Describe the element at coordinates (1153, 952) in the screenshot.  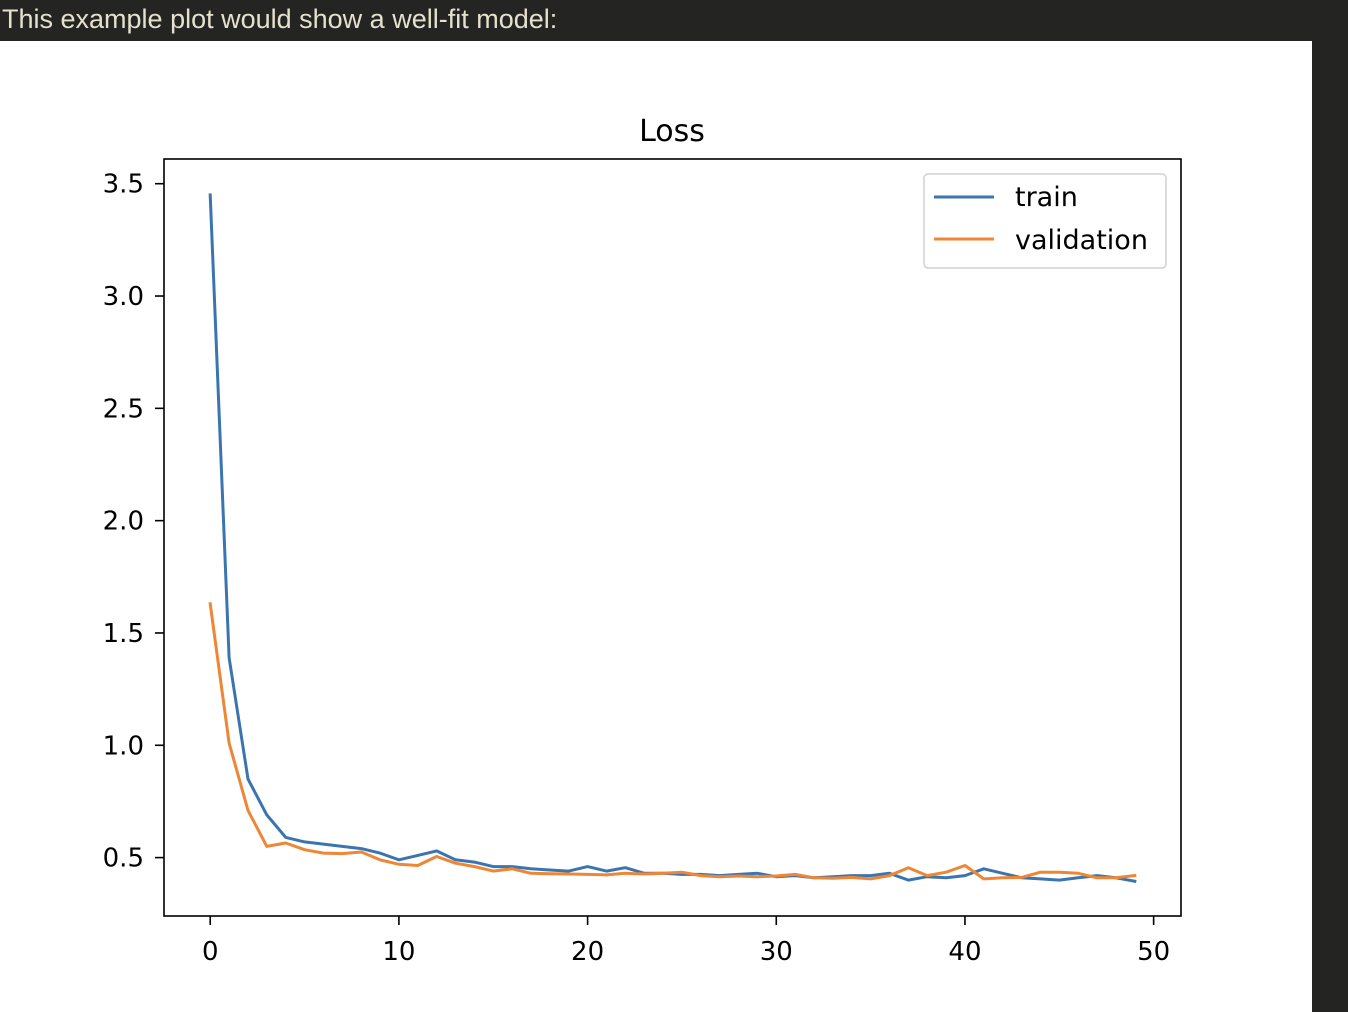
I see `x-tick-label: 50` at that location.